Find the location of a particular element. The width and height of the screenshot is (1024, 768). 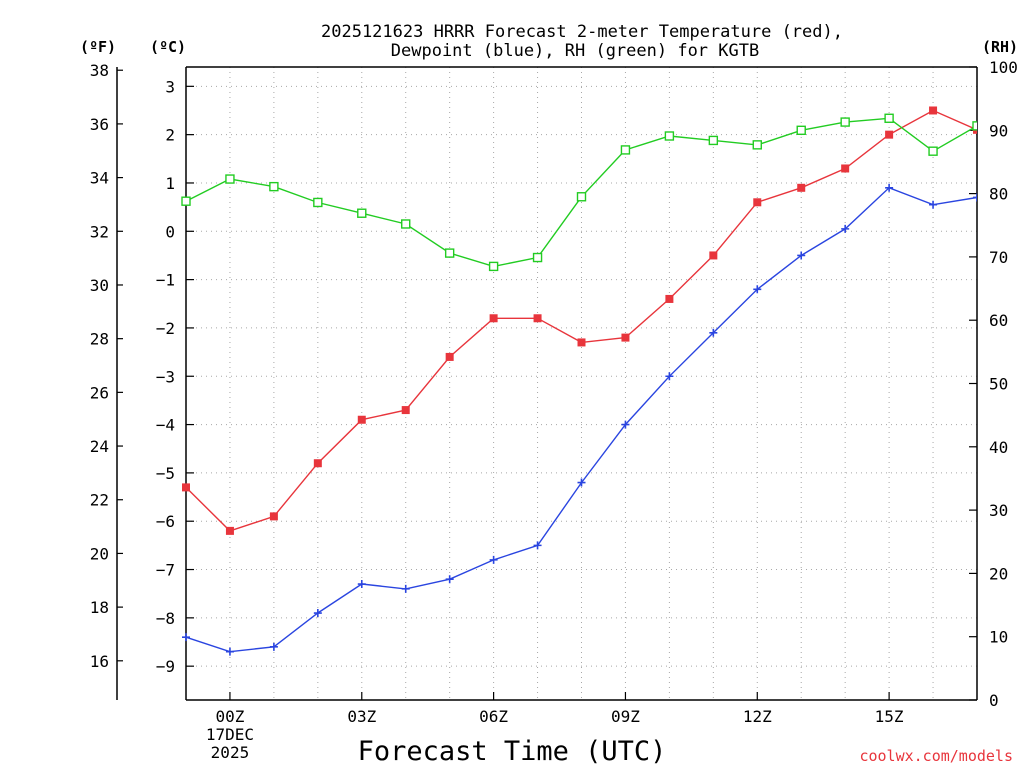

rh-axis-title: (RH) is located at coordinates (1000, 47).